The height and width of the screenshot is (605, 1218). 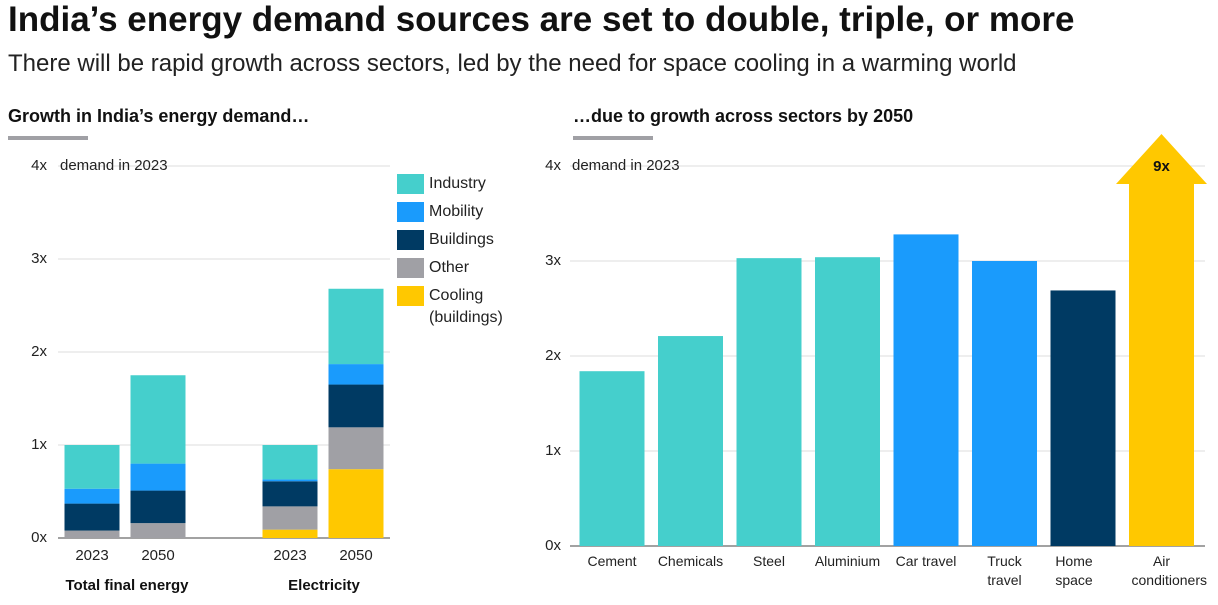 What do you see at coordinates (612, 561) in the screenshot?
I see `x-tick-label: Cement` at bounding box center [612, 561].